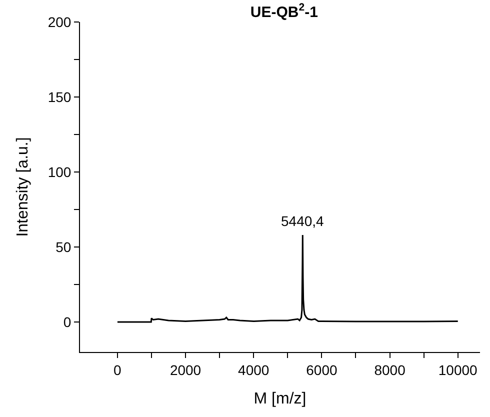 Image resolution: width=490 pixels, height=417 pixels. What do you see at coordinates (118, 370) in the screenshot?
I see `x-tick-label: 0` at bounding box center [118, 370].